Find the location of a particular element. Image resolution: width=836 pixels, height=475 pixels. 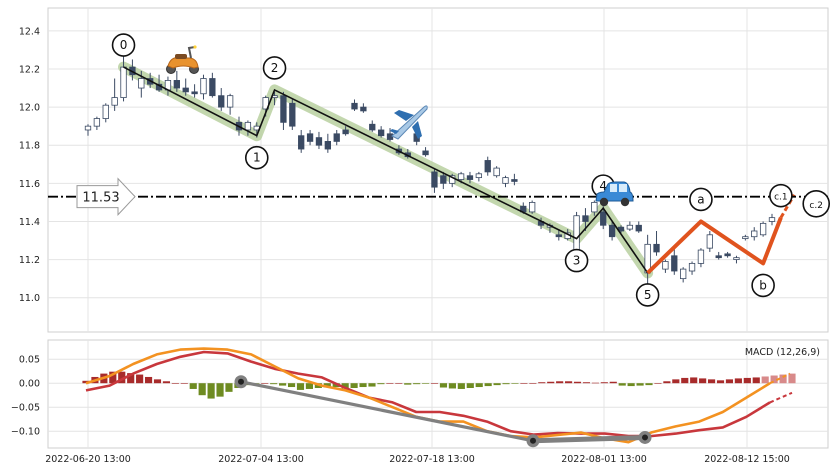

wave-marker-label: 1 is located at coordinates (257, 158).